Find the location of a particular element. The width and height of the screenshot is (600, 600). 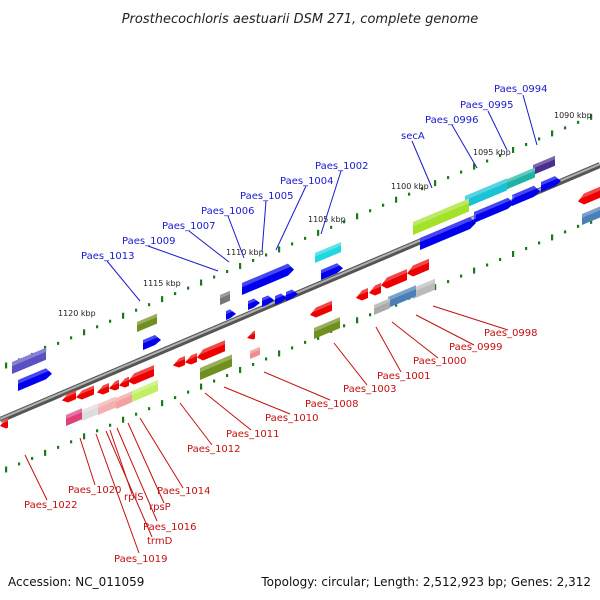

gene-label-seca: secA is located at coordinates (413, 136).